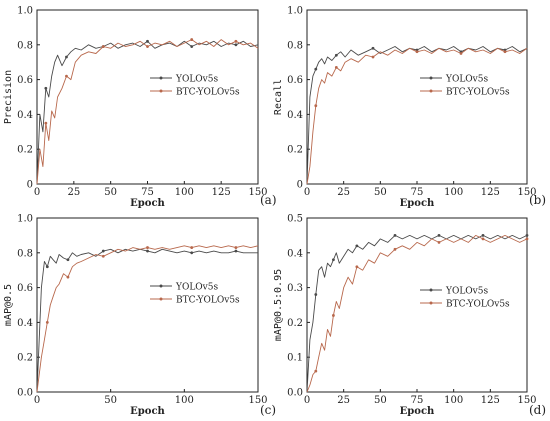 Image resolution: width=550 pixels, height=421 pixels. What do you see at coordinates (295, 288) in the screenshot?
I see `y-tick-label: 0.3` at bounding box center [295, 288].